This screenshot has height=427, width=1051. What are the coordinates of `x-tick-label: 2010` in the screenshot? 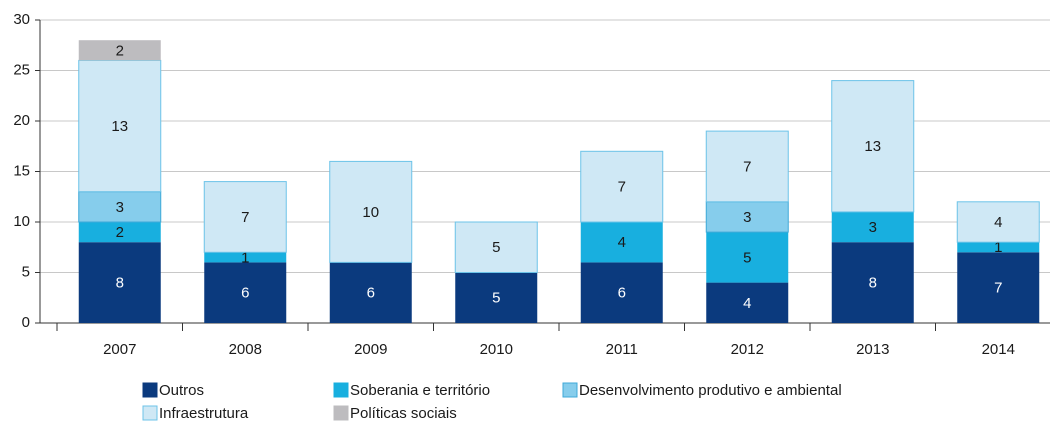 It's located at (496, 349).